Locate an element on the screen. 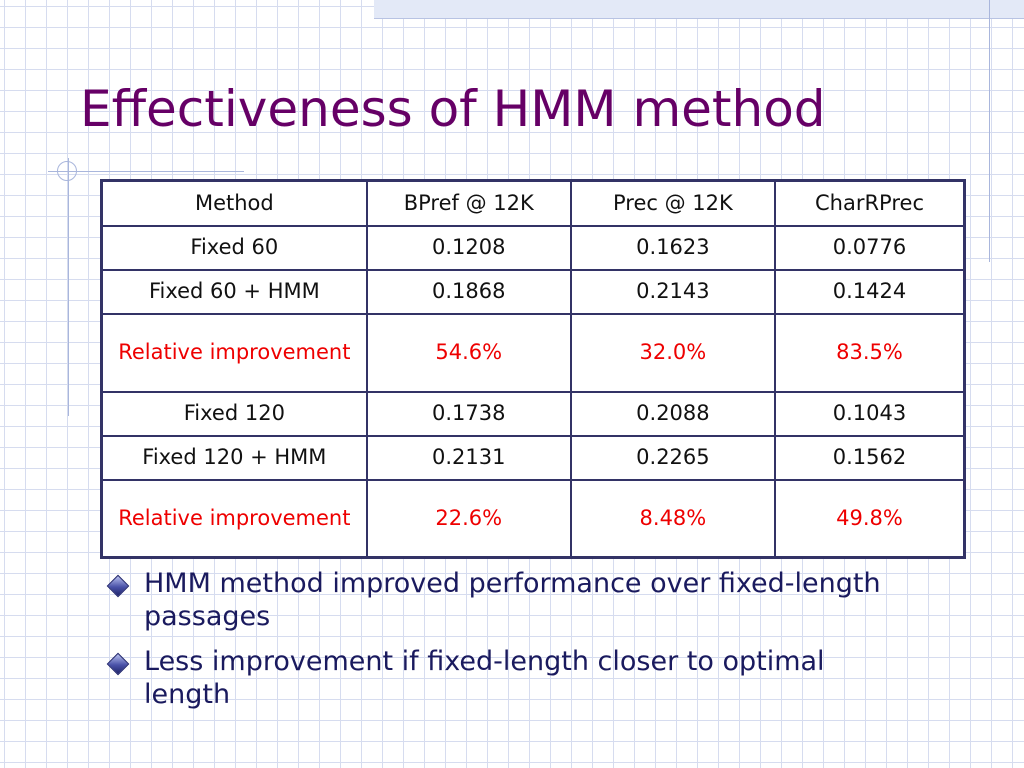 Image resolution: width=1024 pixels, height=768 pixels. table-row: Fixed 60 + HMM 0.1868 0.2143 0.1424 is located at coordinates (533, 291).